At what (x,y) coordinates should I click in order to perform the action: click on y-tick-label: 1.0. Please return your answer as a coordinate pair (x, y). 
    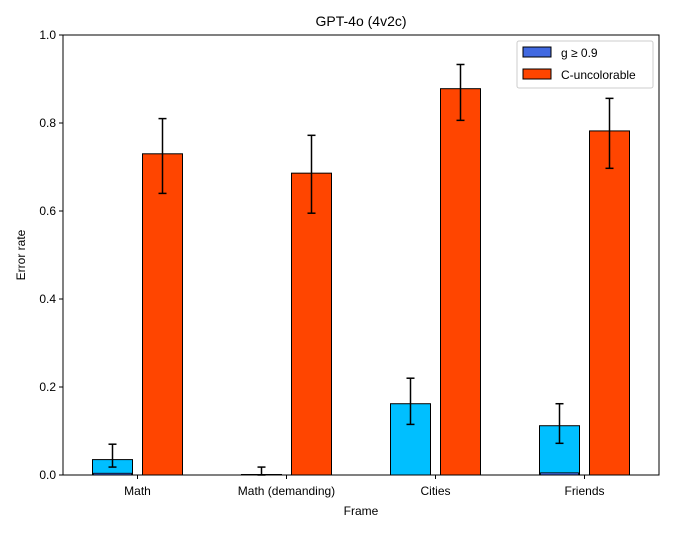
    Looking at the image, I should click on (47, 35).